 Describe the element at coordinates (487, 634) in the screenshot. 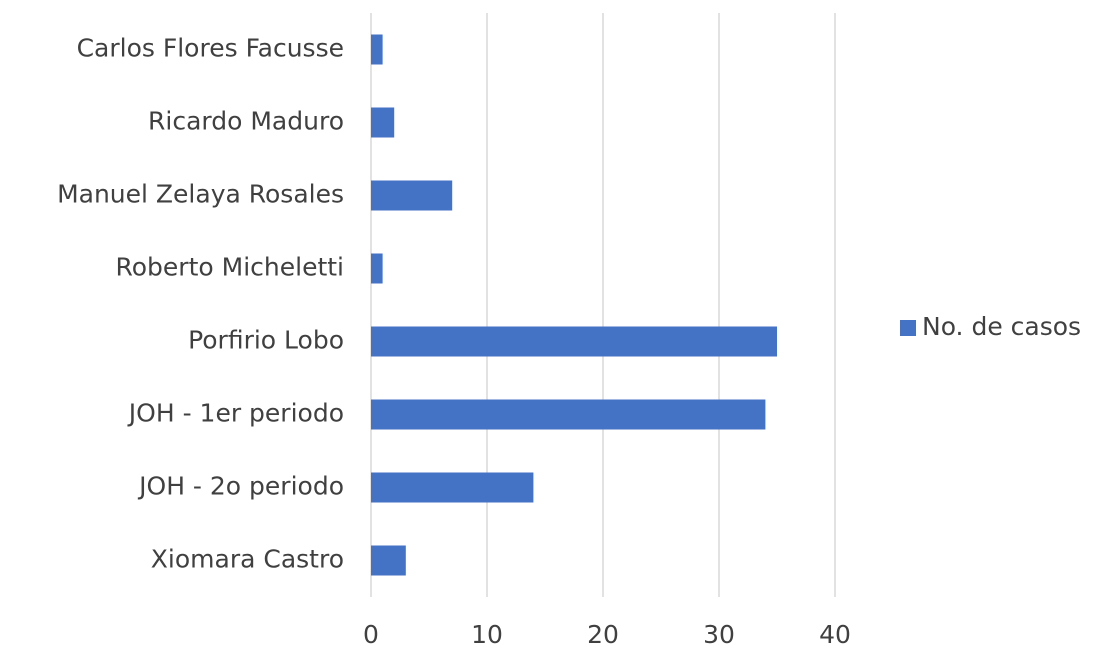

I see `x-tick-label: 10` at that location.